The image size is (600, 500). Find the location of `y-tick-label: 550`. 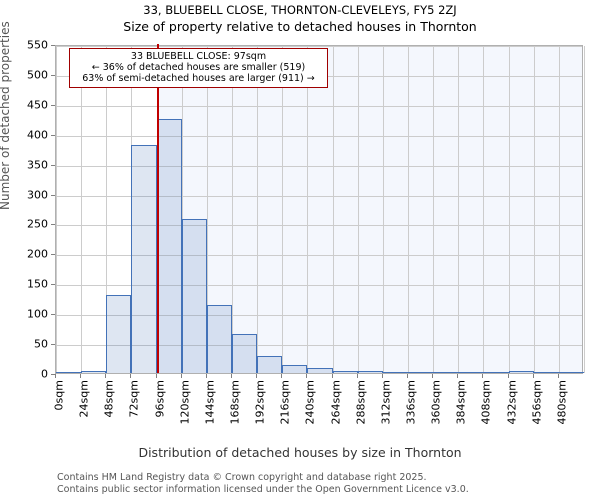

y-tick-label: 550 is located at coordinates (37, 45).